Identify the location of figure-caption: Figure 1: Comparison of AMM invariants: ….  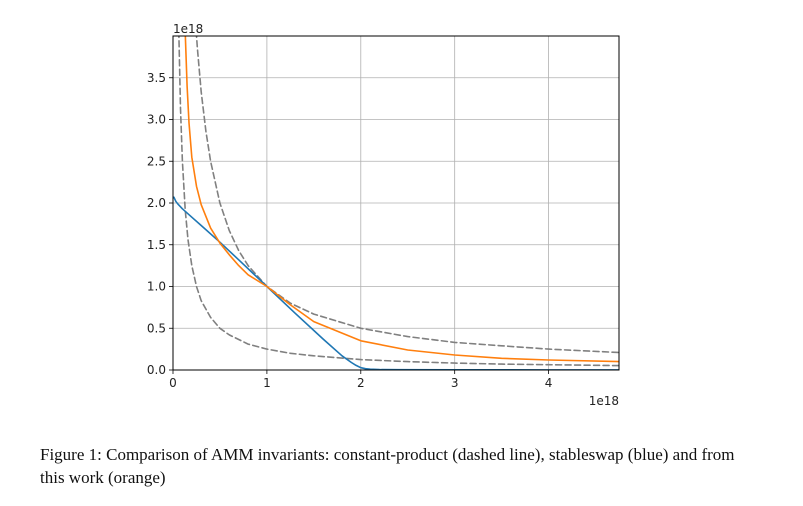
(387, 466).